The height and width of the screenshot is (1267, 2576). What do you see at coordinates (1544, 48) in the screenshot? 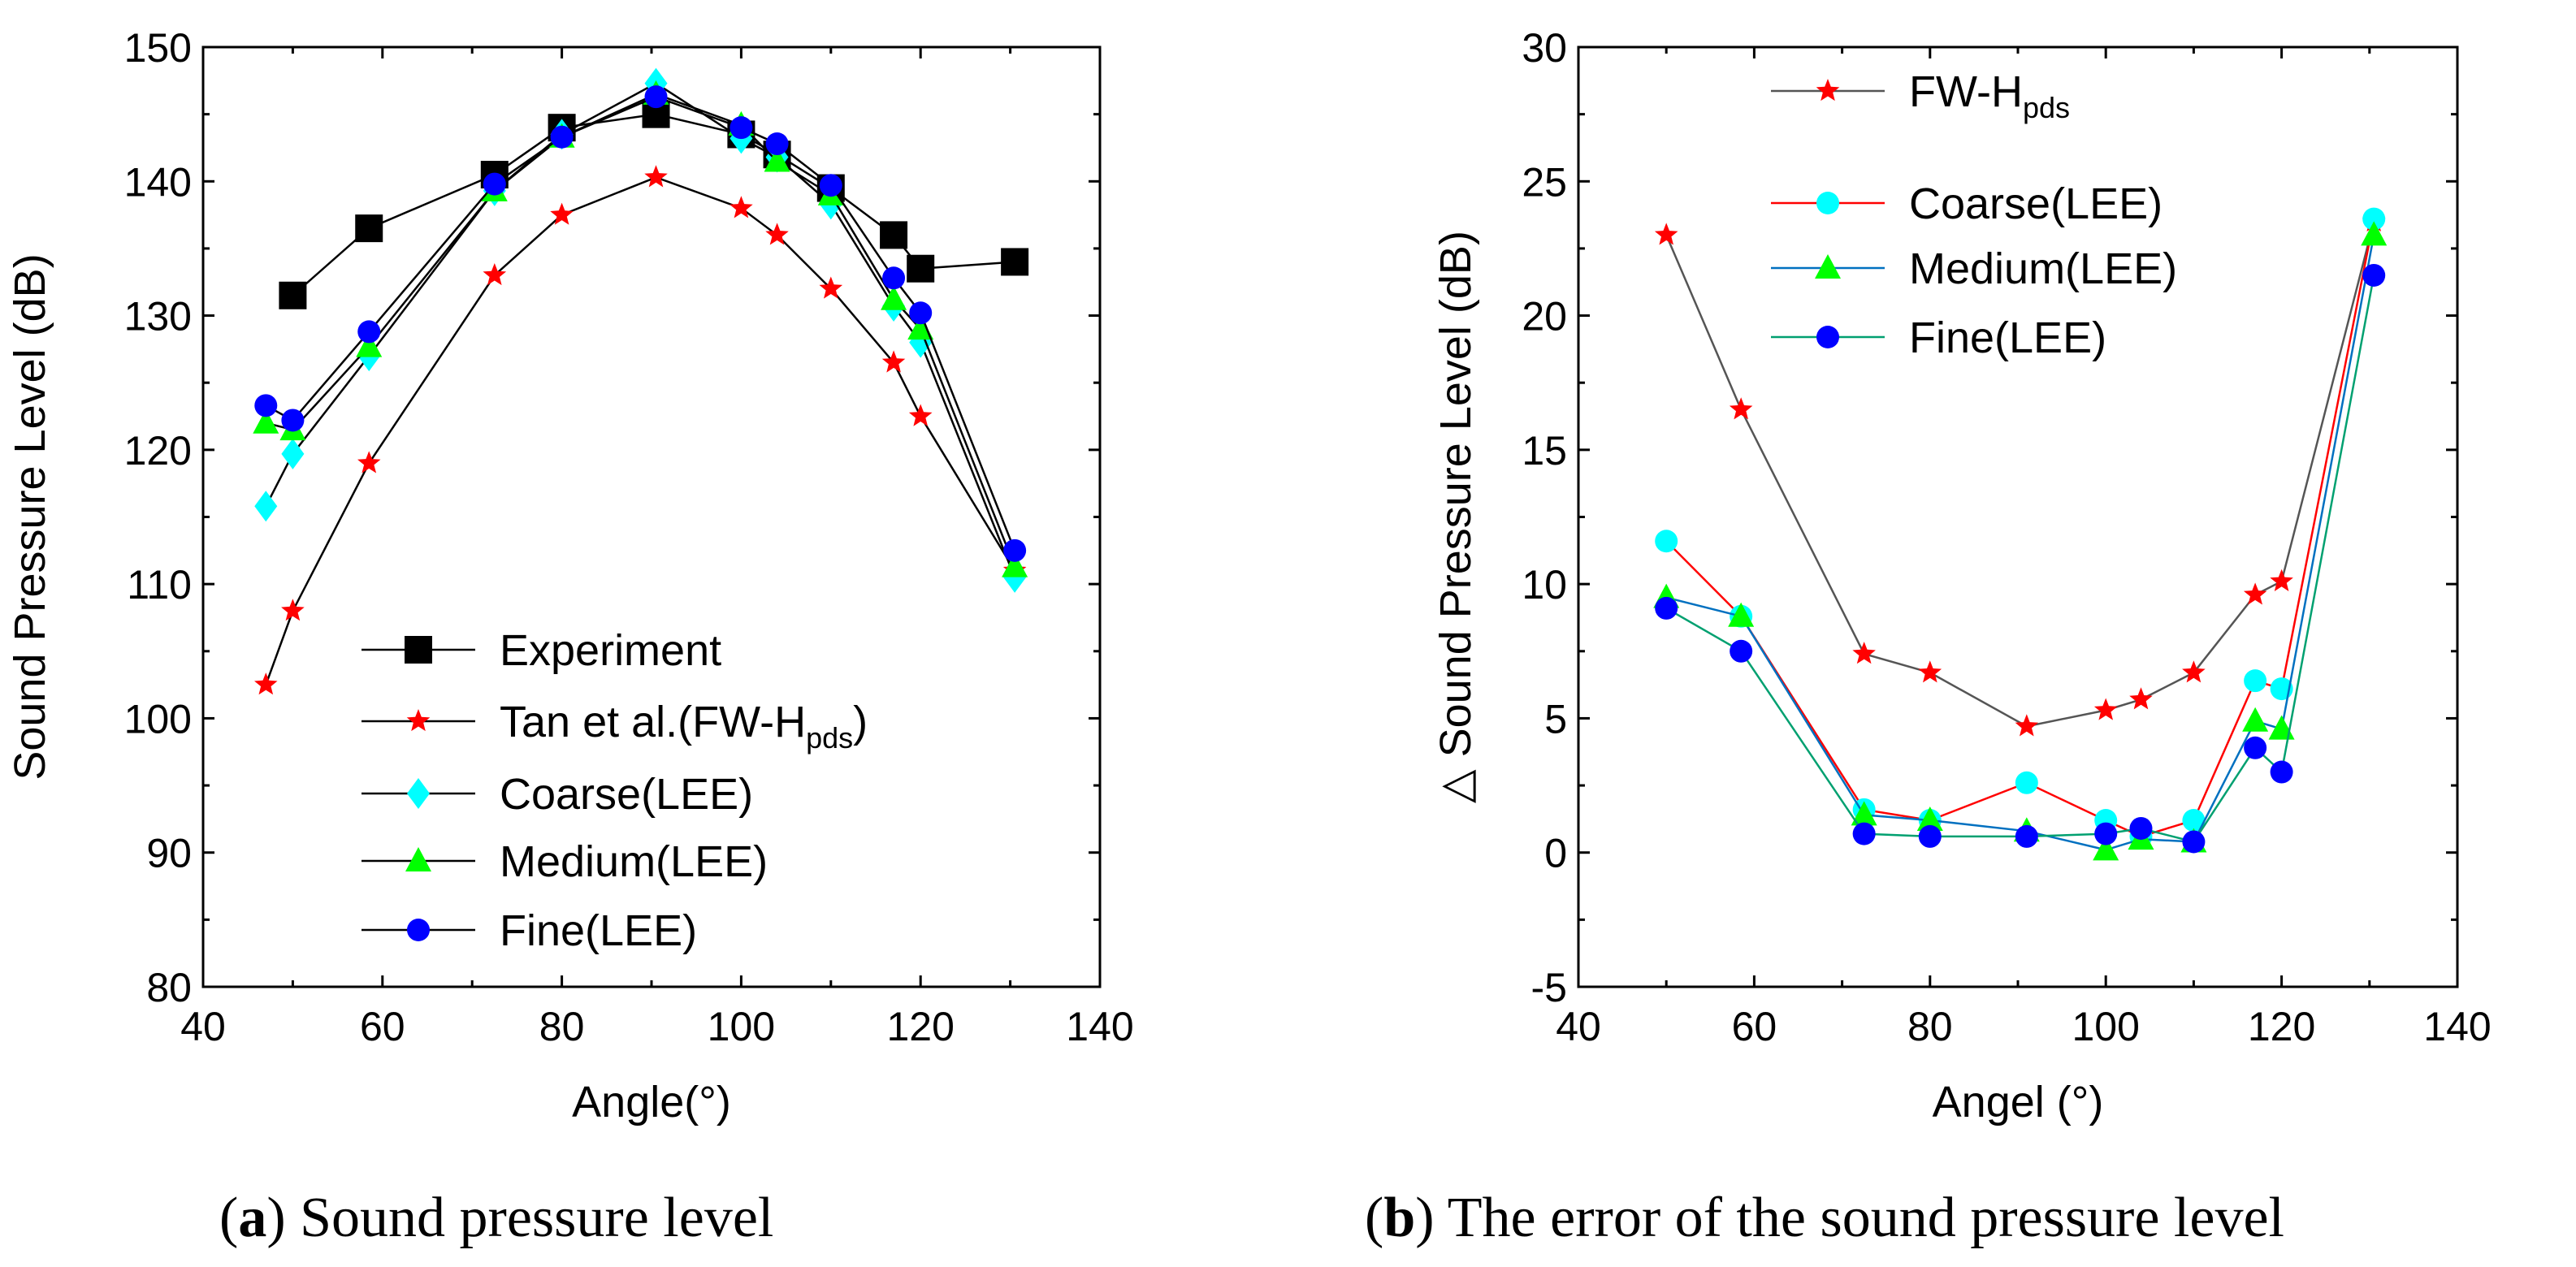
I see `panel-b-y-tick-label: 30` at bounding box center [1544, 48].